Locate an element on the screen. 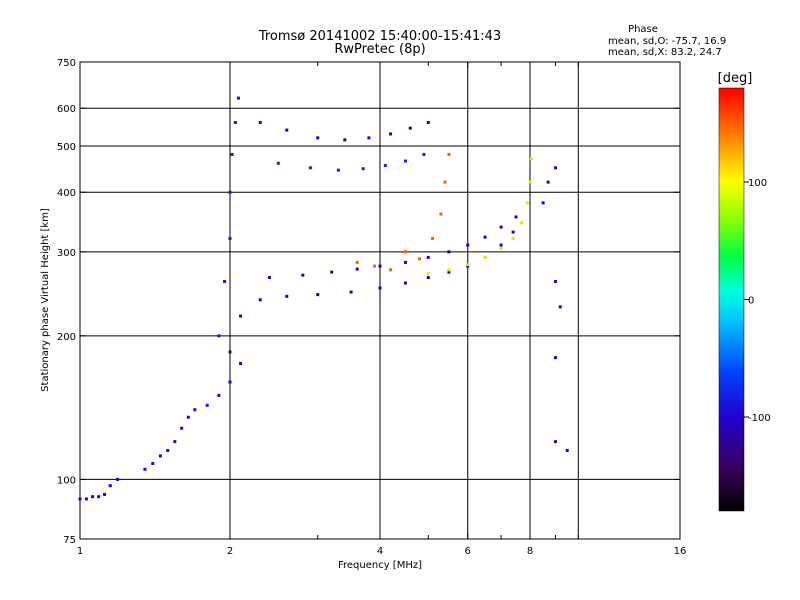 This screenshot has width=800, height=600. stats-heading: Phase is located at coordinates (643, 29).